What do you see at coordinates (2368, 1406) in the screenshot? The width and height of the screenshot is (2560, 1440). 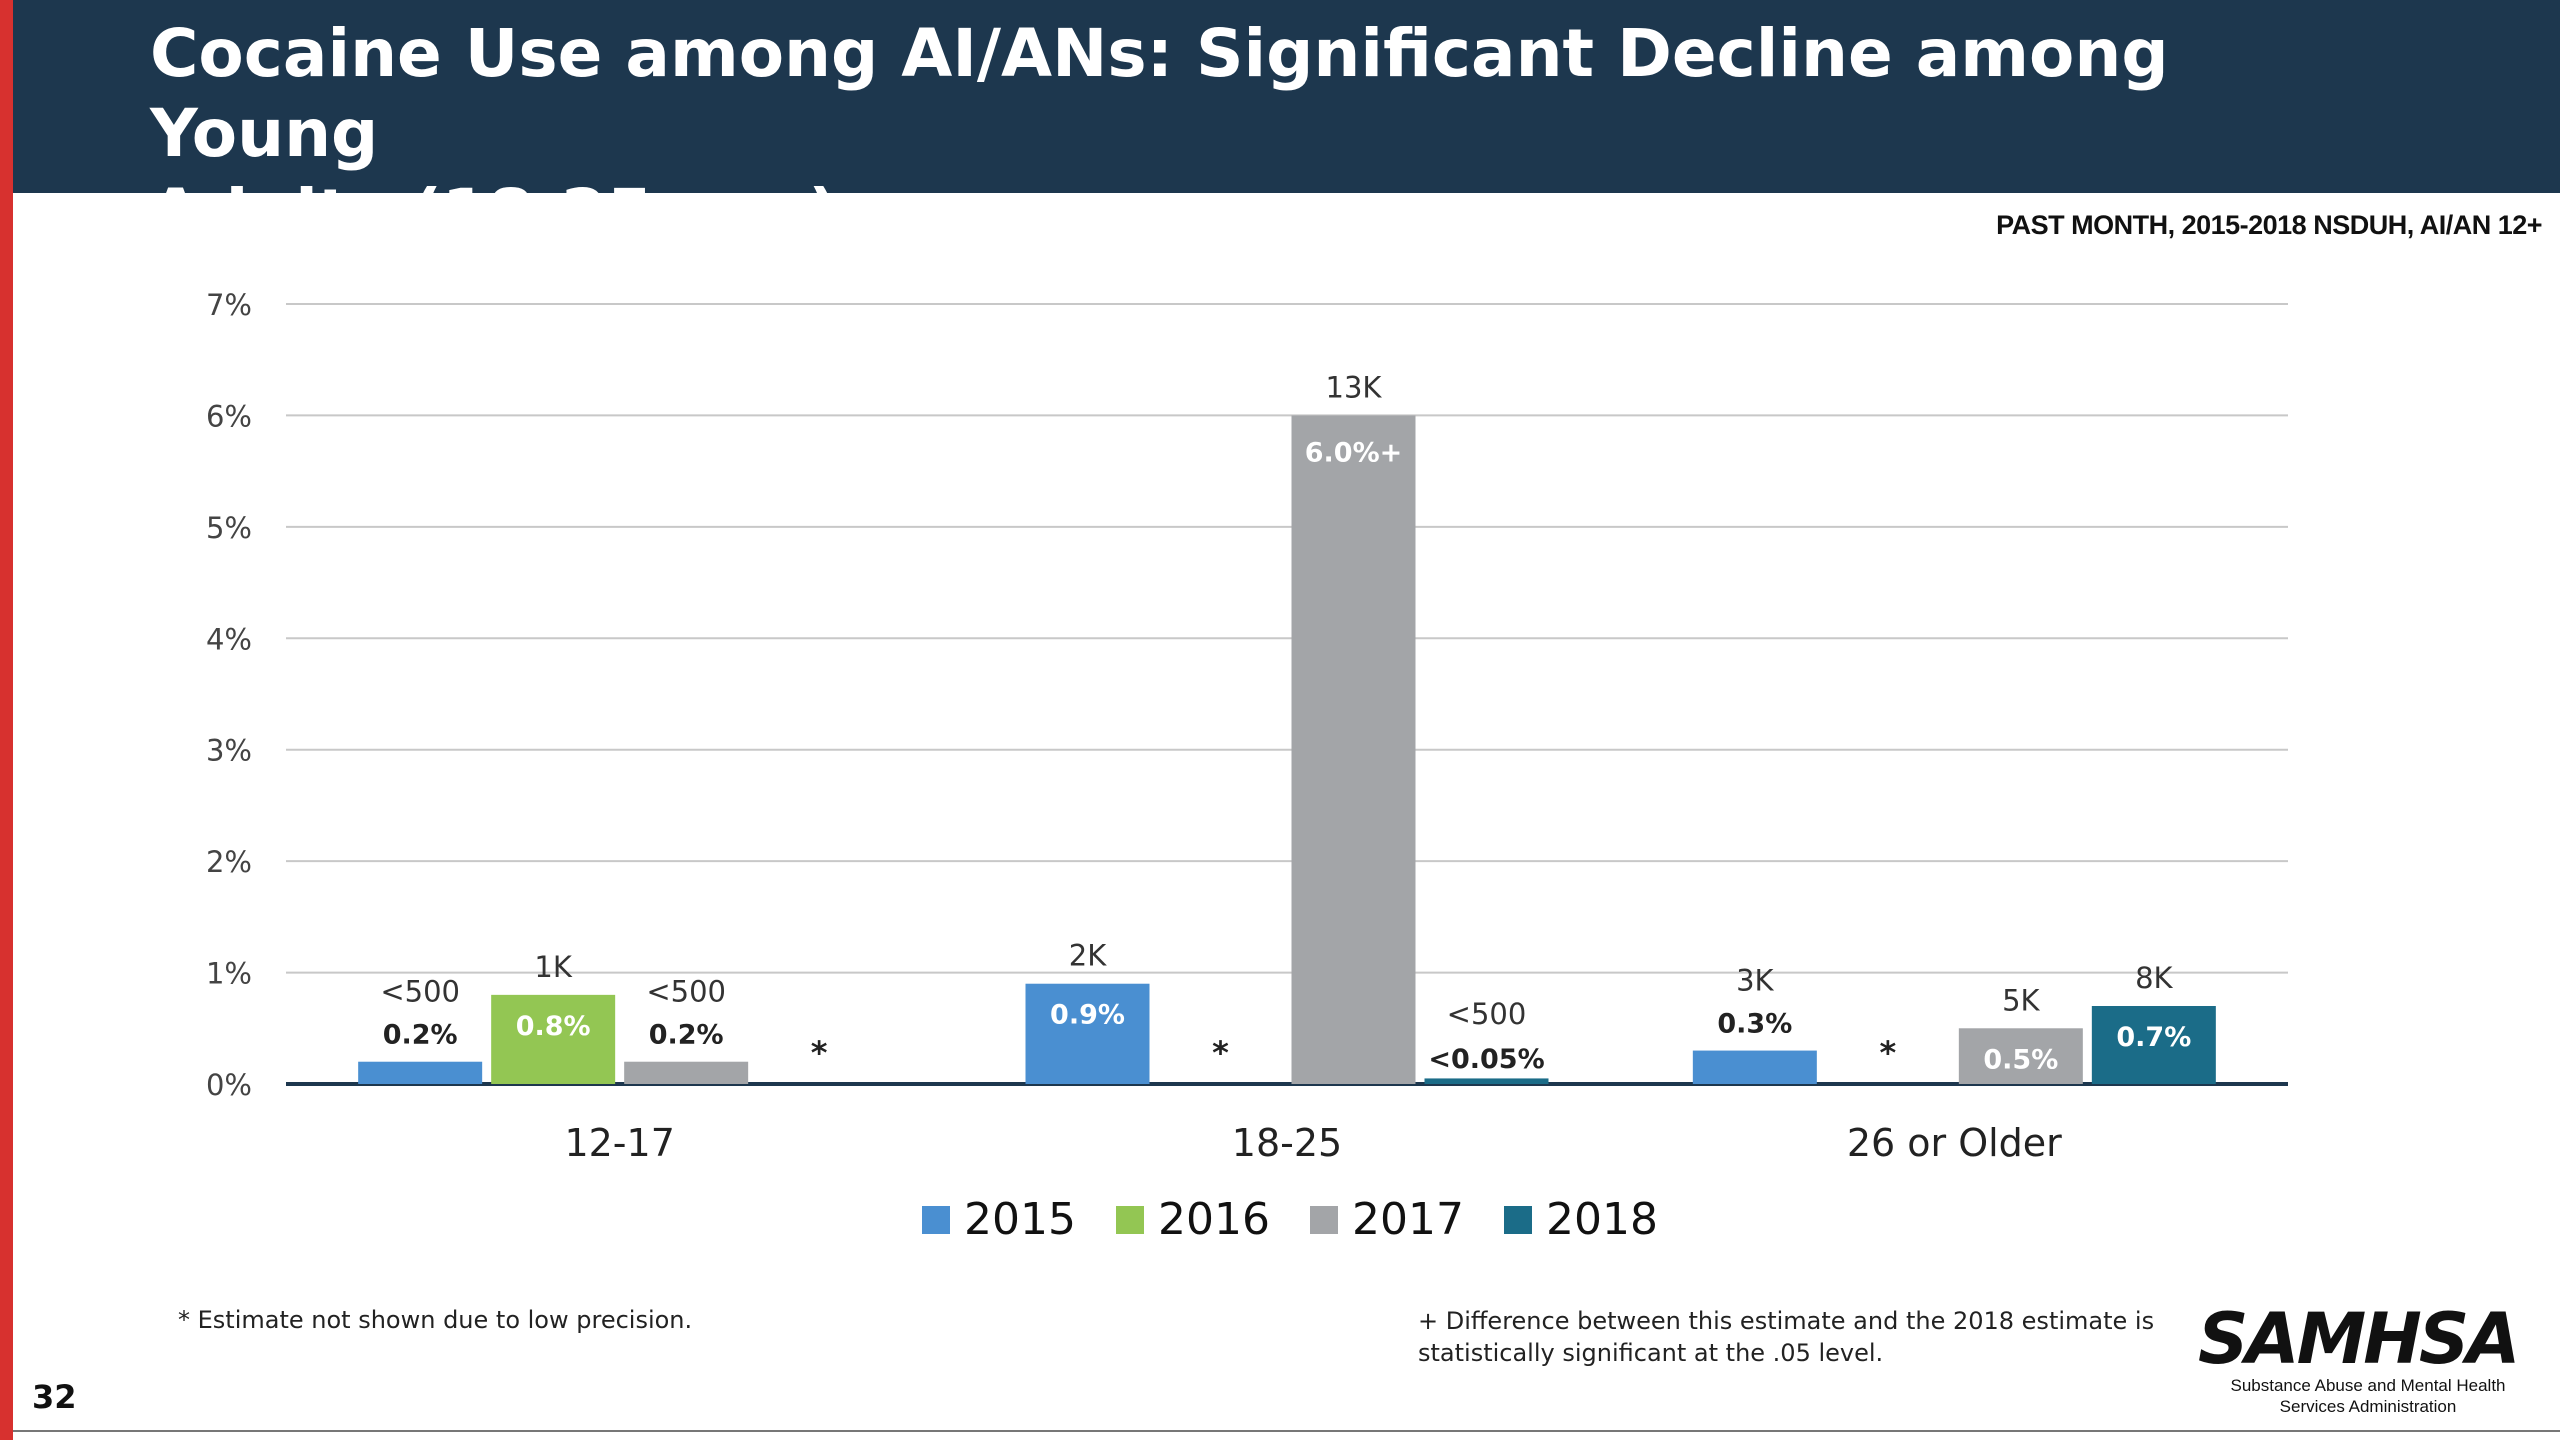 I see `logo-subtitle-line-2: Services Administration` at bounding box center [2368, 1406].